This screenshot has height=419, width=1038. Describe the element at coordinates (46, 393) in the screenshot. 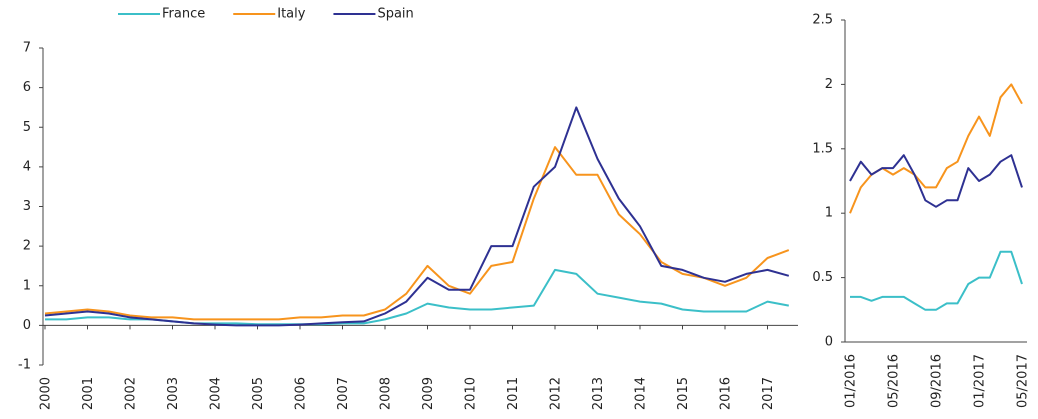

I see `x-tick-label: 2000` at that location.